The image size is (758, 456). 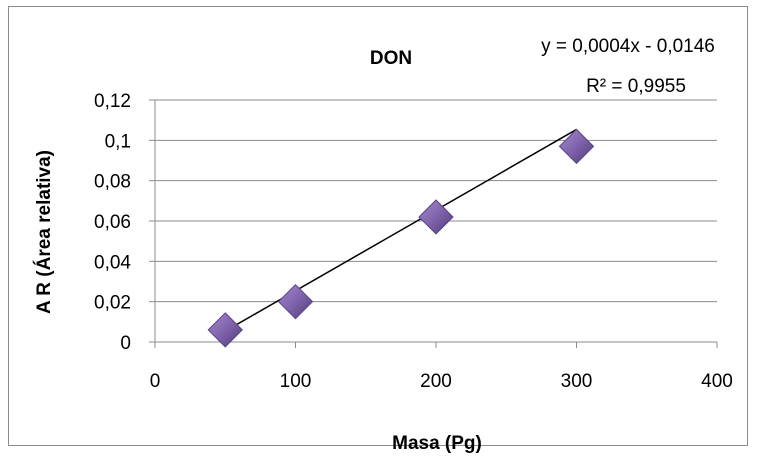 I want to click on y-tick-label: 0, so click(x=125, y=343).